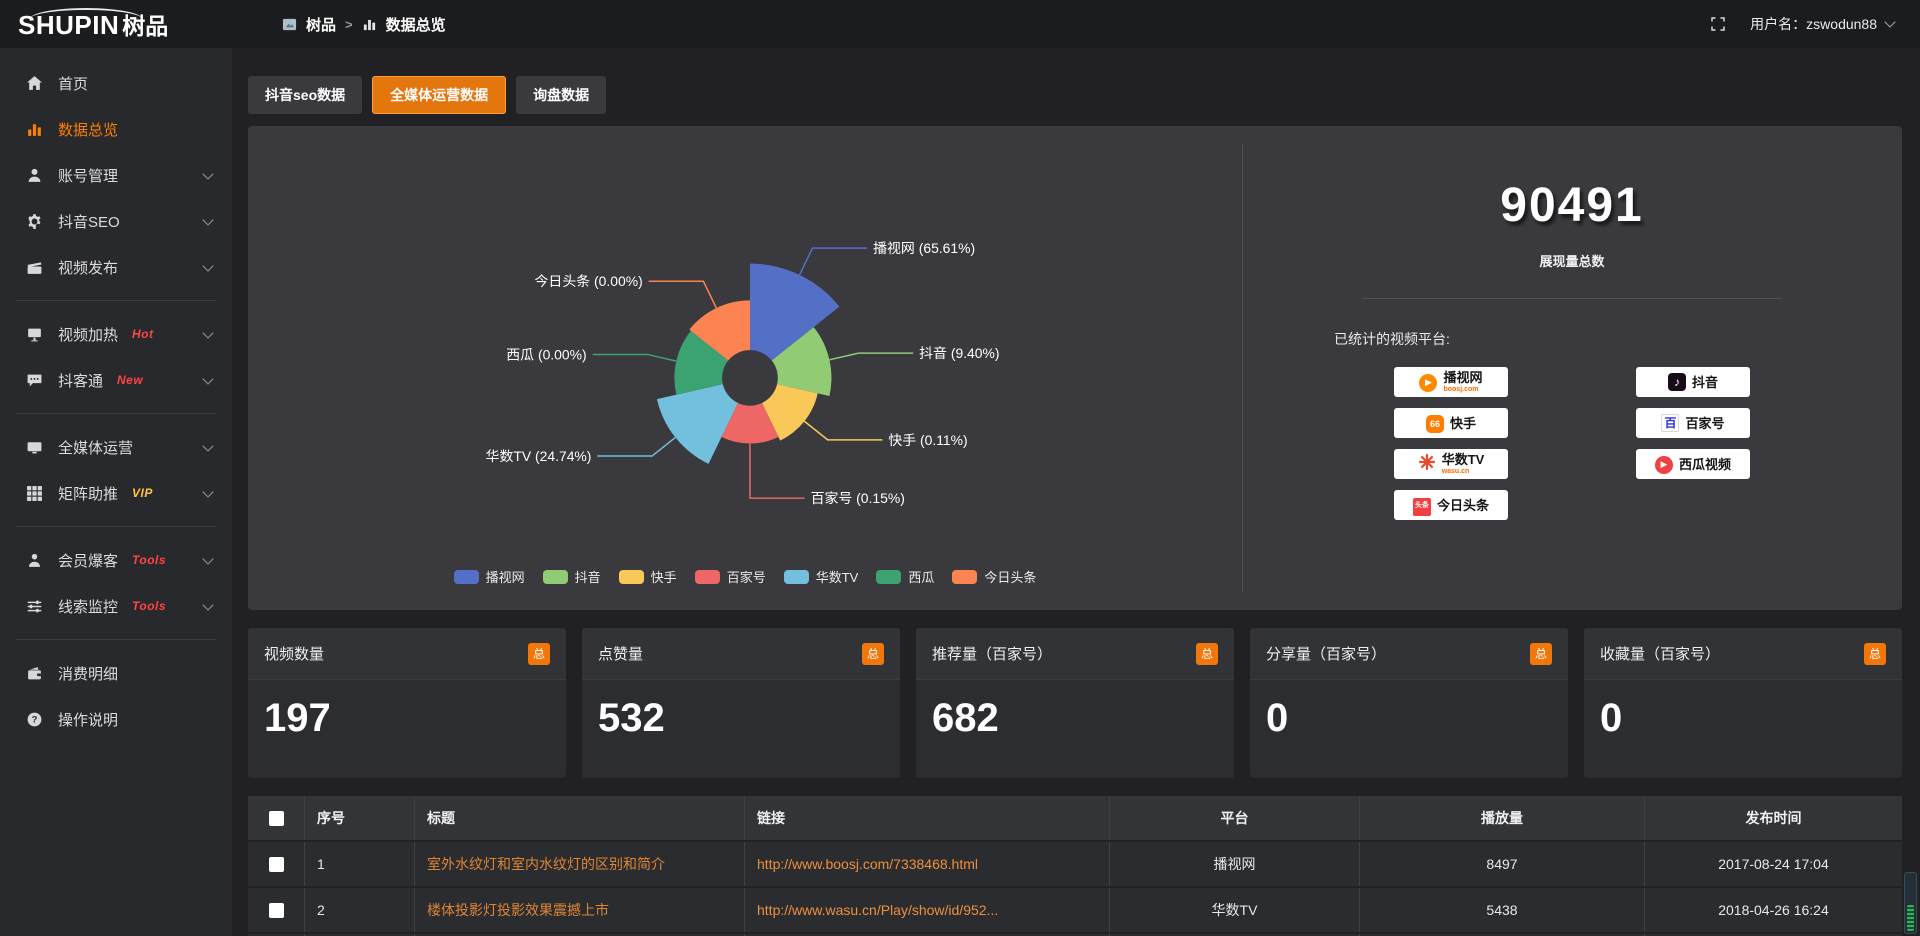 Image resolution: width=1920 pixels, height=936 pixels. Describe the element at coordinates (1409, 654) in the screenshot. I see `stat-card-header: 分享量（百家号） 总` at that location.